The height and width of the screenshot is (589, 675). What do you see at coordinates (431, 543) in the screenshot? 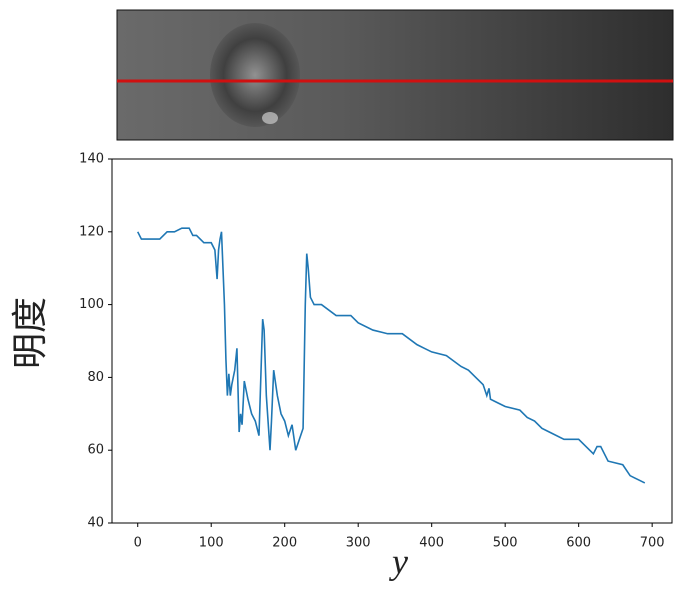
I see `x-tick-label: 400` at bounding box center [431, 543].